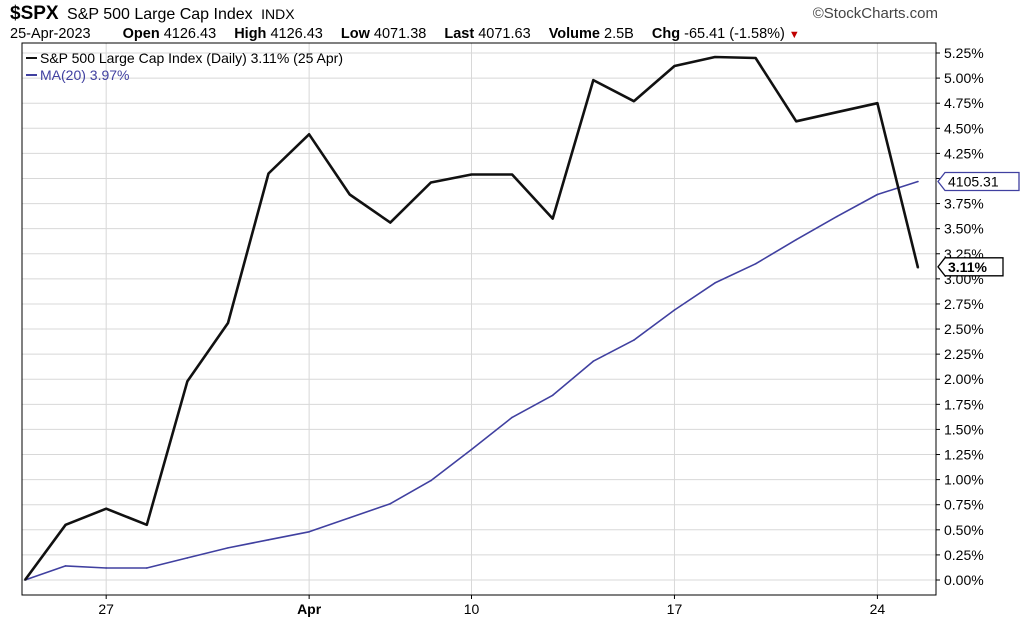 The image size is (1024, 621). Describe the element at coordinates (964, 429) in the screenshot. I see `y-tick-label: 1.50%` at that location.